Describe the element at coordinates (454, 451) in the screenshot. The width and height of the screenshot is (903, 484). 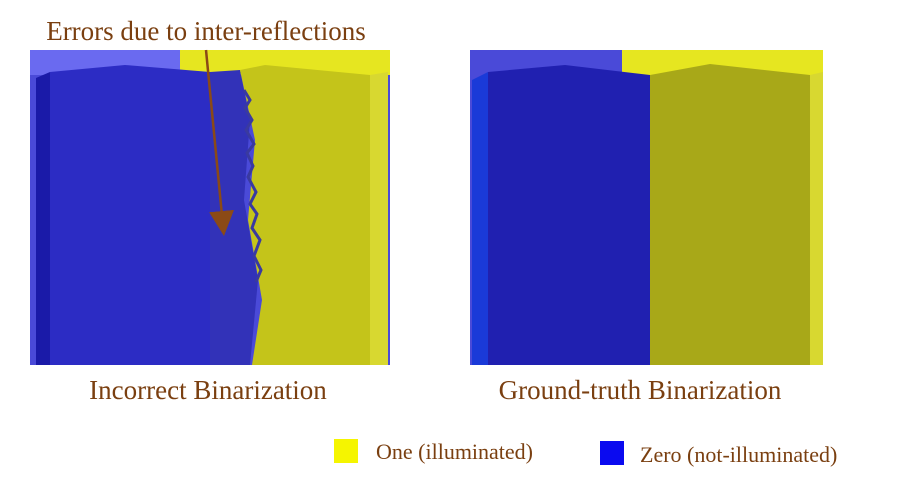
I see `legend-label: One (illuminated)` at that location.